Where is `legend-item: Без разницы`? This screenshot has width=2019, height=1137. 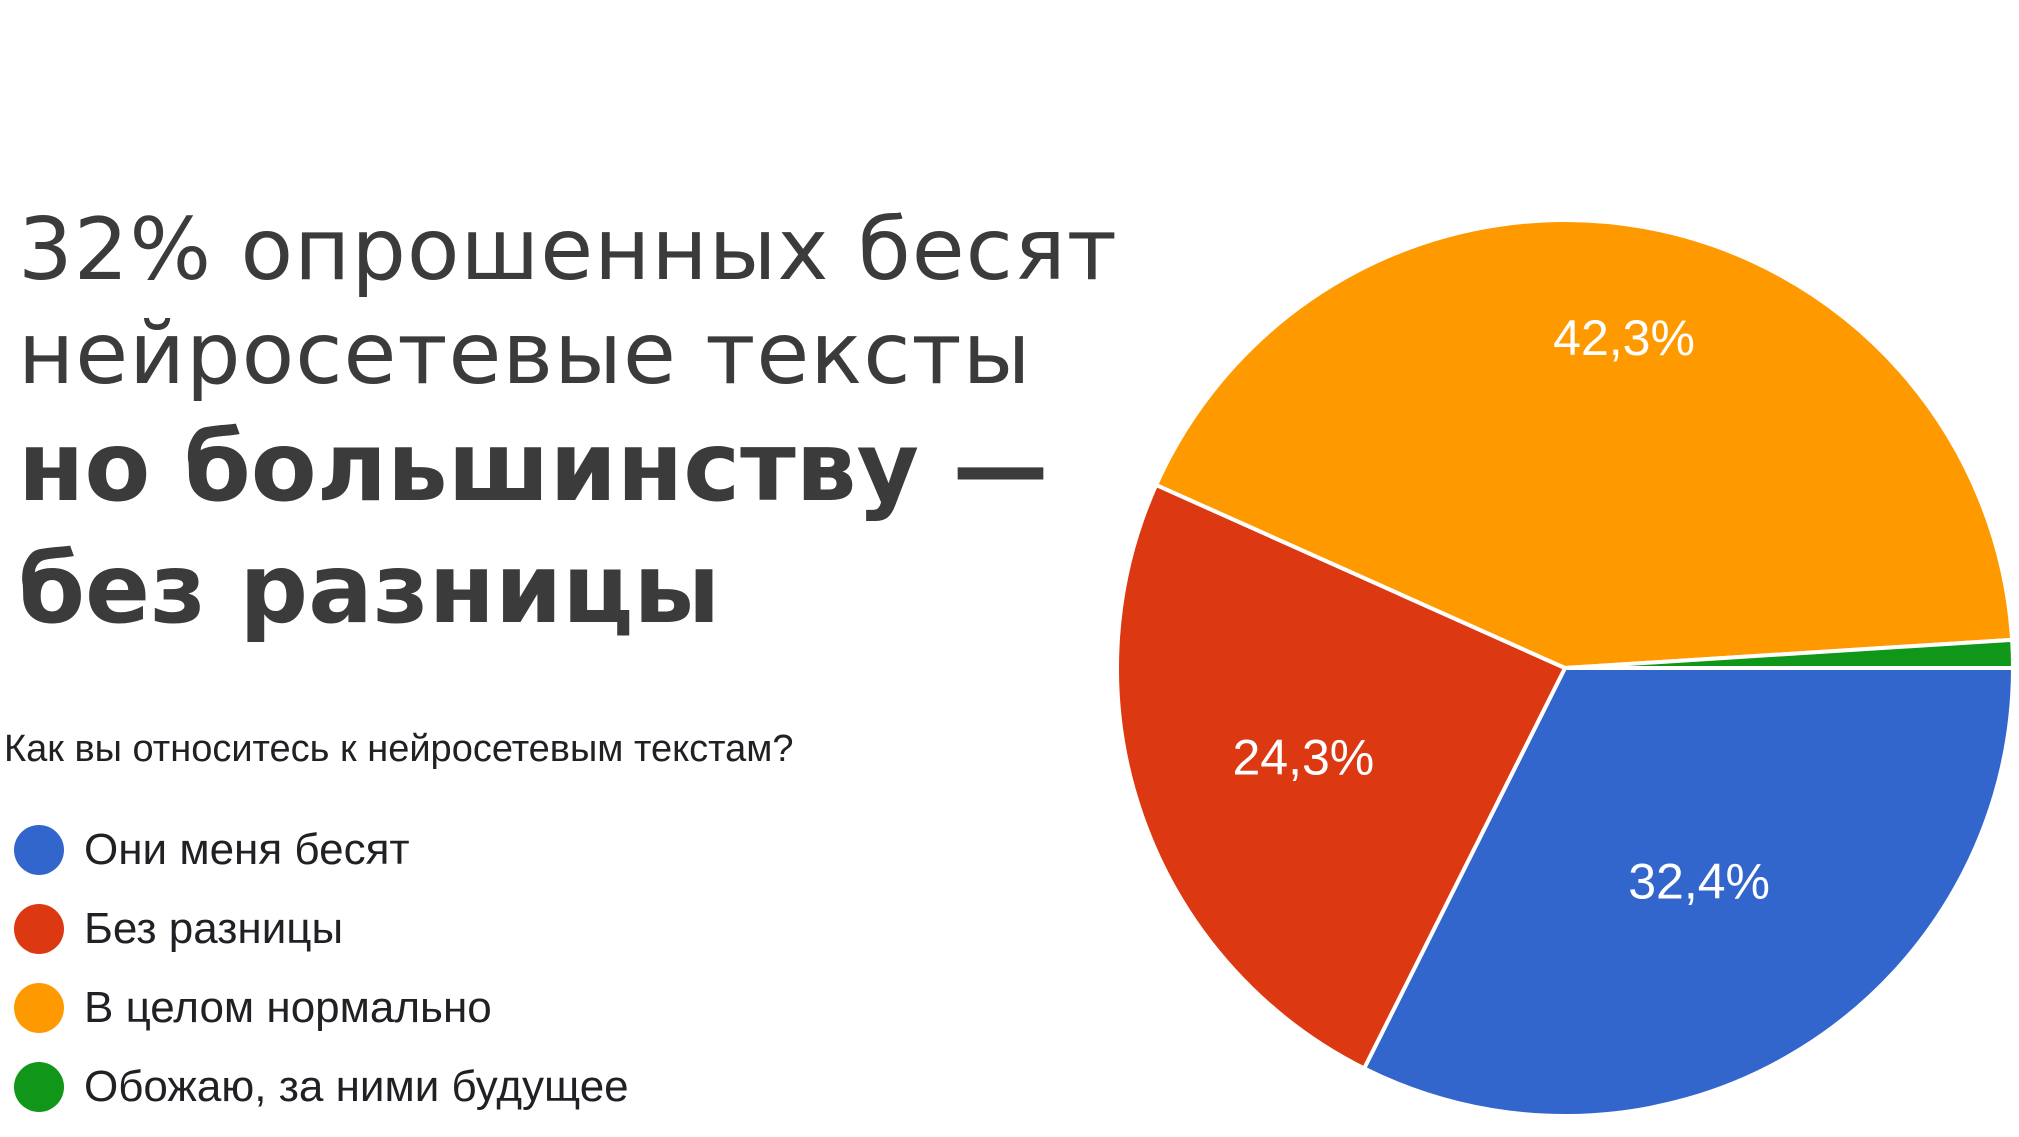 legend-item: Без разницы is located at coordinates (321, 929).